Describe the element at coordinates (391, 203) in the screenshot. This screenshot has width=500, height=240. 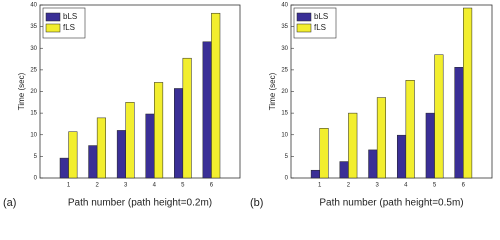
I see `x-axis-label: Path number (path height=0.5m)` at that location.